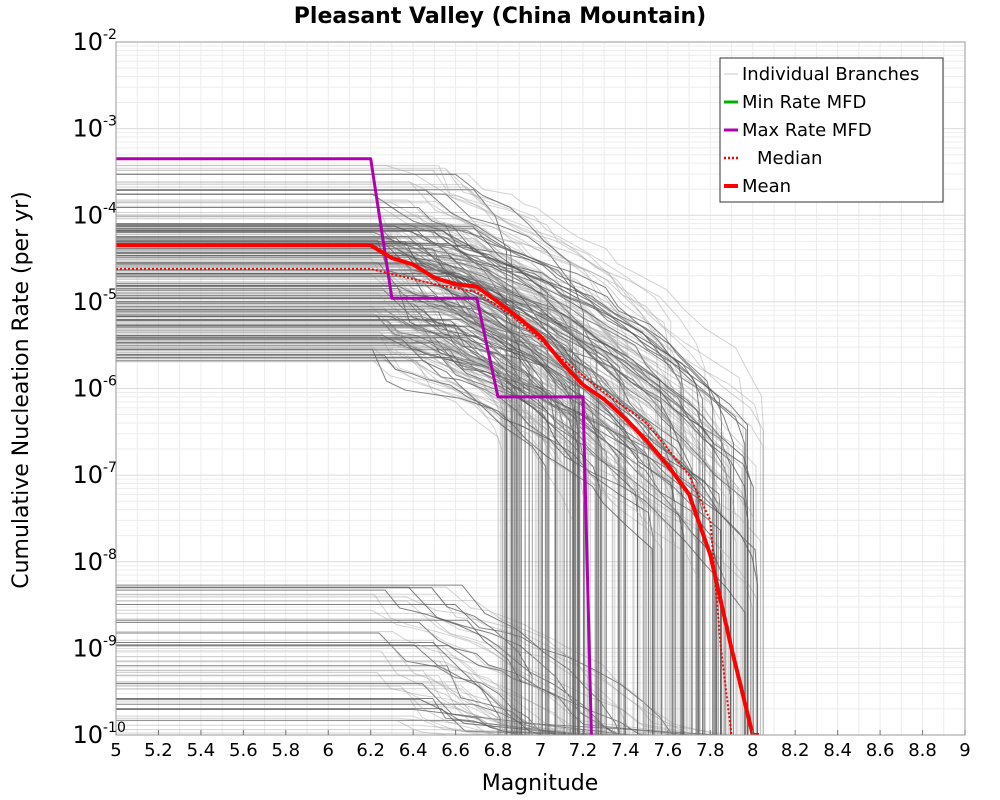 Image resolution: width=1000 pixels, height=800 pixels. I want to click on y-tick-exponent: -7, so click(110, 468).